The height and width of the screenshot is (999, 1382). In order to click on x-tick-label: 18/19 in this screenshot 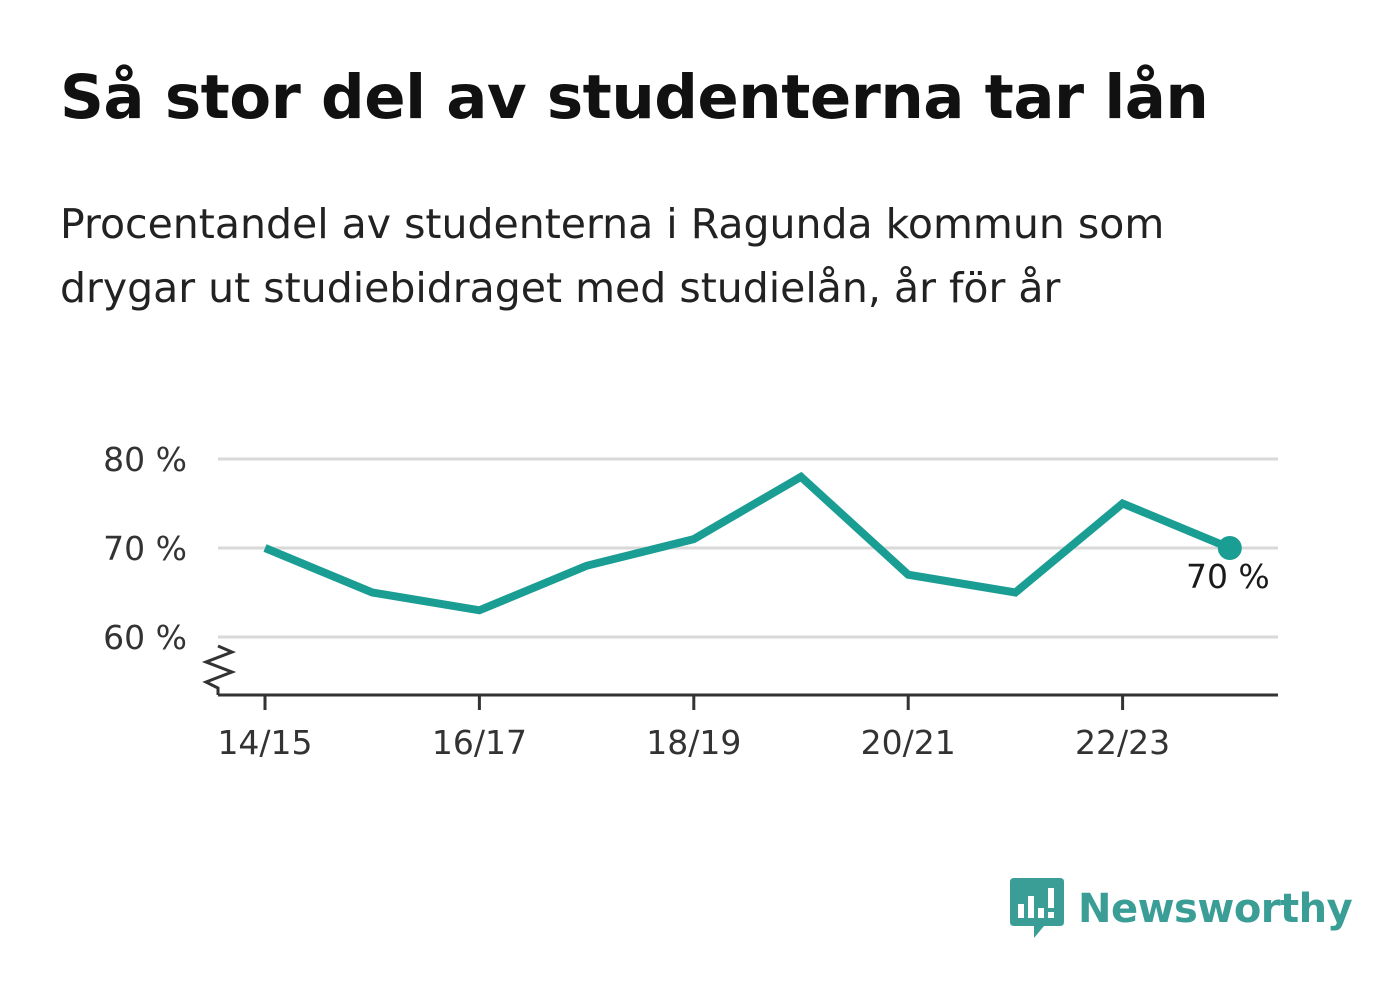, I will do `click(693, 742)`.